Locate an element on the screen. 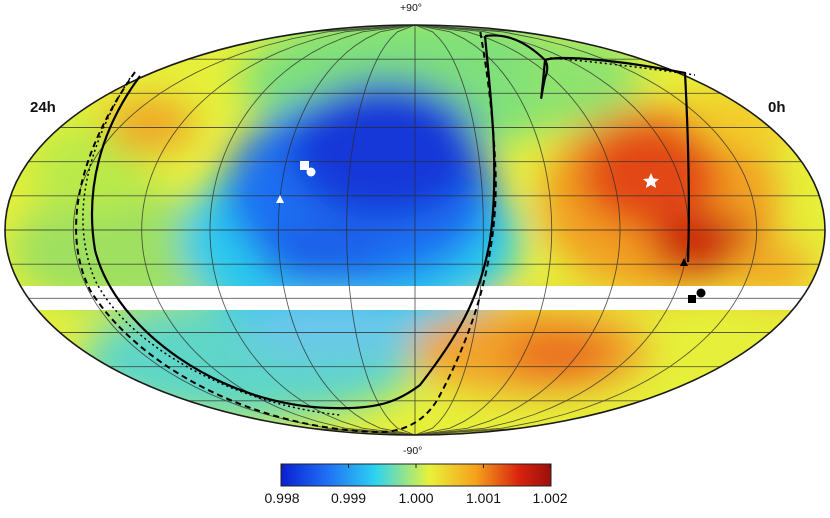  white-circle-marker is located at coordinates (311, 172).